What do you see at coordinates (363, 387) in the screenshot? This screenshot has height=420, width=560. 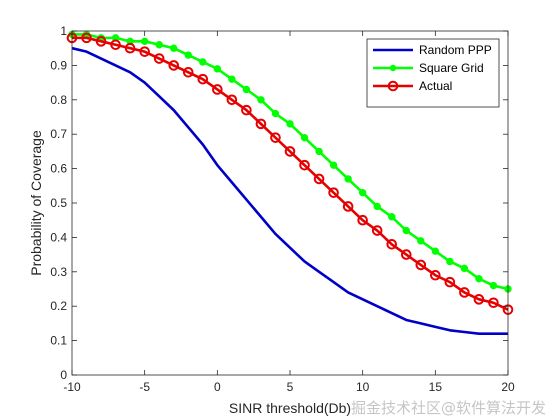 I see `x-tick-label: 10` at bounding box center [363, 387].